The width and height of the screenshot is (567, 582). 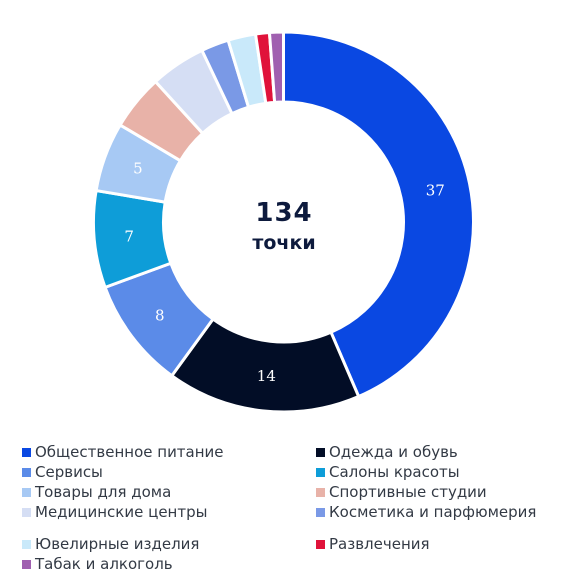 I want to click on legend-item-6: Спортивные студии, so click(x=401, y=492).